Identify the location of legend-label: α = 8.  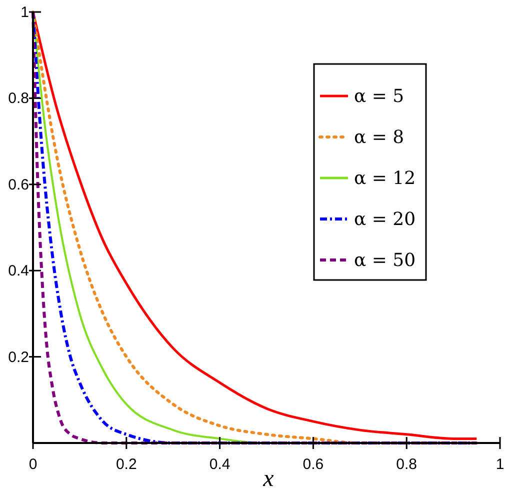
(379, 137).